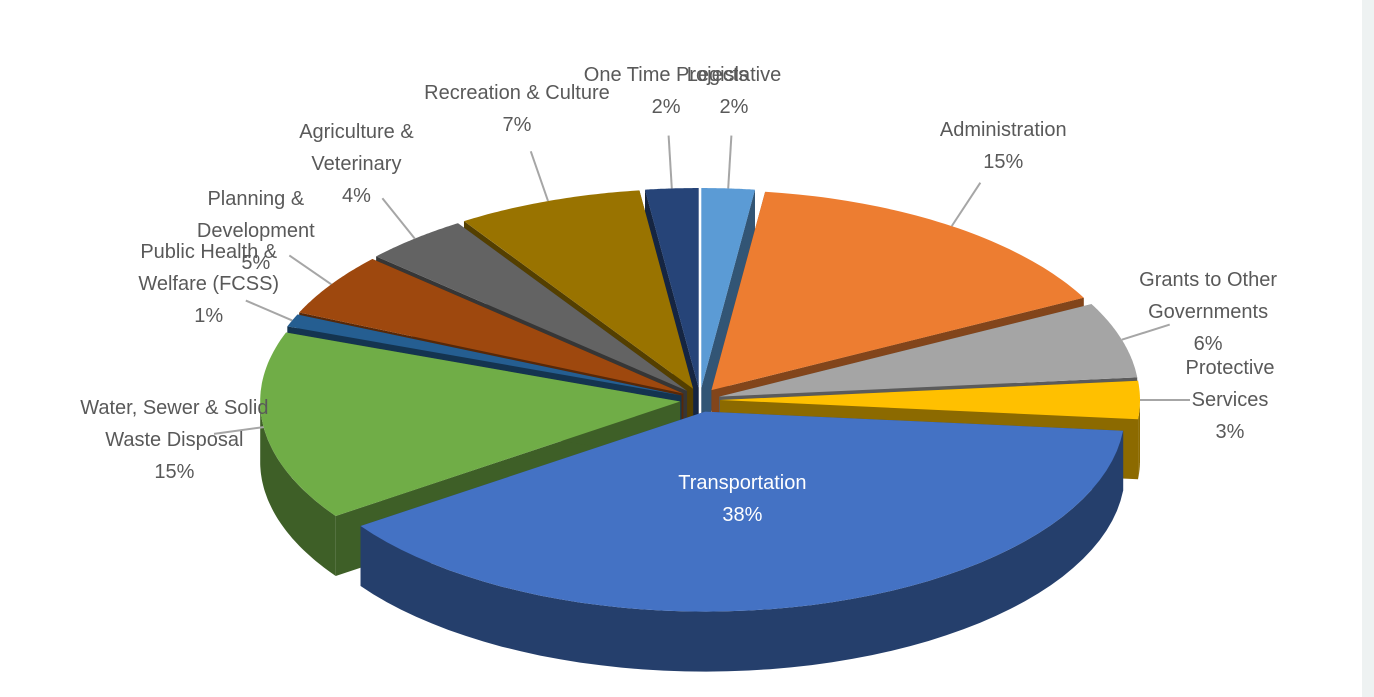  I want to click on value-label: 6%, so click(1208, 343).